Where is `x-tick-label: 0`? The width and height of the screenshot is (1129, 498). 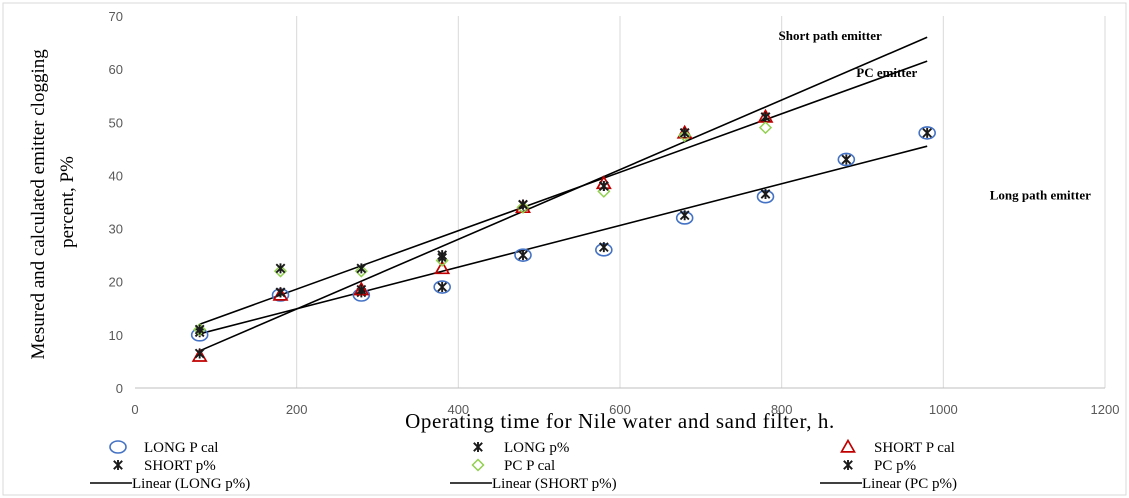 x-tick-label: 0 is located at coordinates (134, 409).